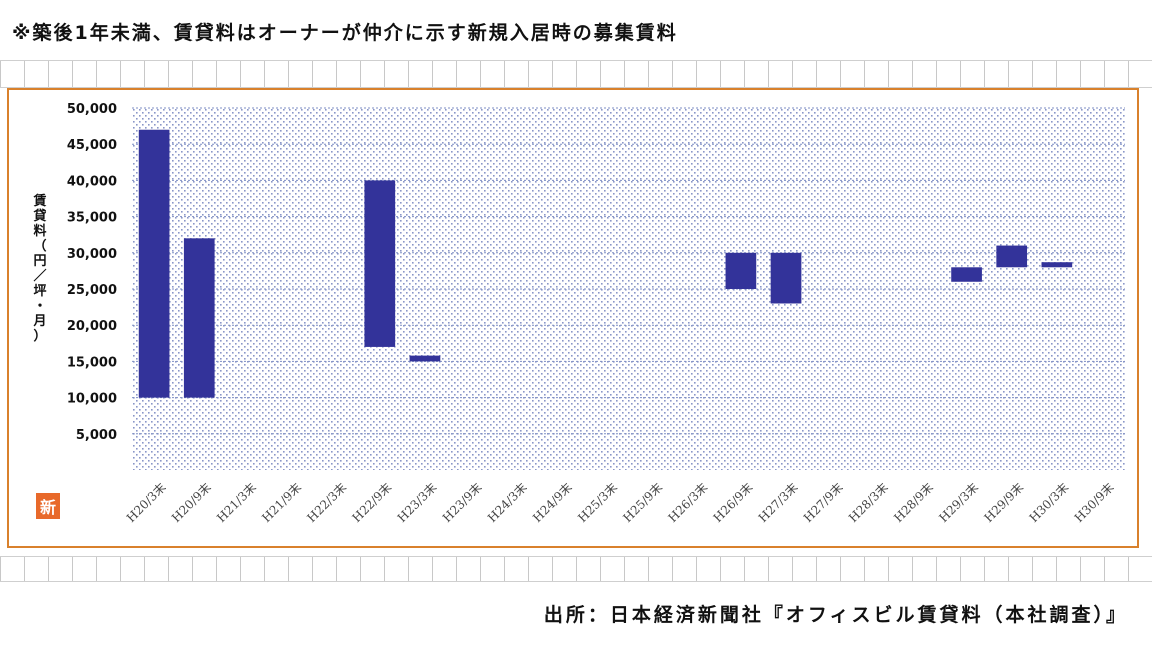 This screenshot has width=1152, height=648. I want to click on chart-note: ※築後1年未満、賃貸料はオーナーが仲介に示す新規入居時の募集賃料, so click(345, 33).